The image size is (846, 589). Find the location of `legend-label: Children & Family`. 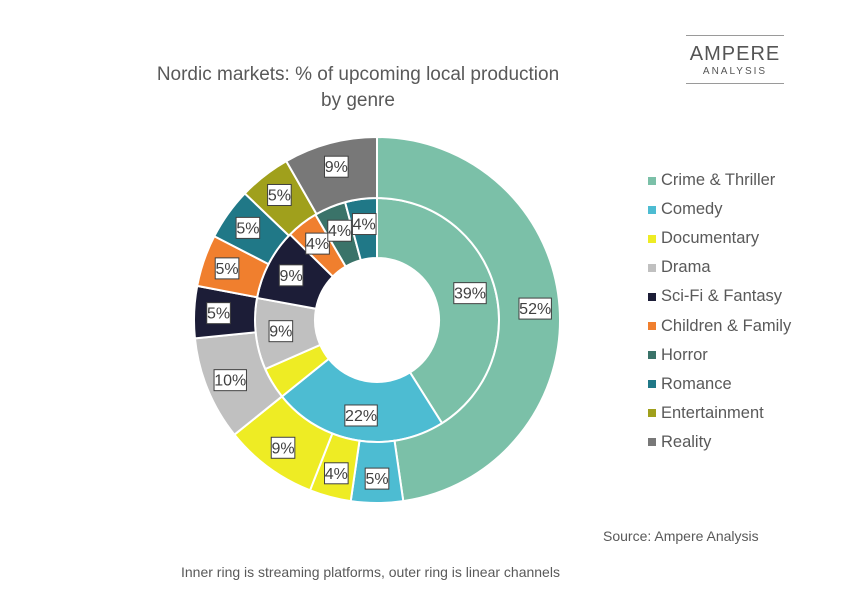

legend-label: Children & Family is located at coordinates (726, 325).